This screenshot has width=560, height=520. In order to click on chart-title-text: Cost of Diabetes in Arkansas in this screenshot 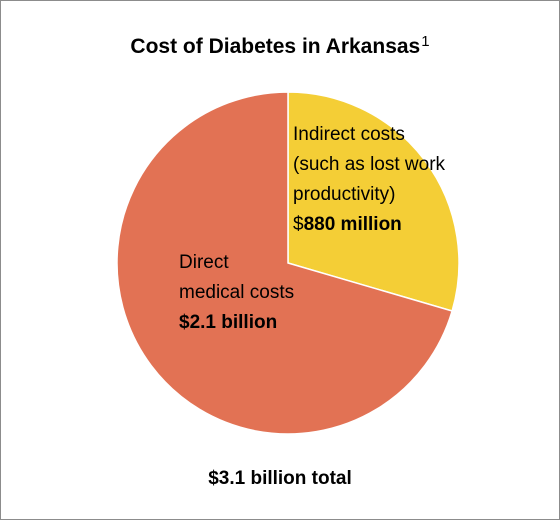, I will do `click(275, 46)`.